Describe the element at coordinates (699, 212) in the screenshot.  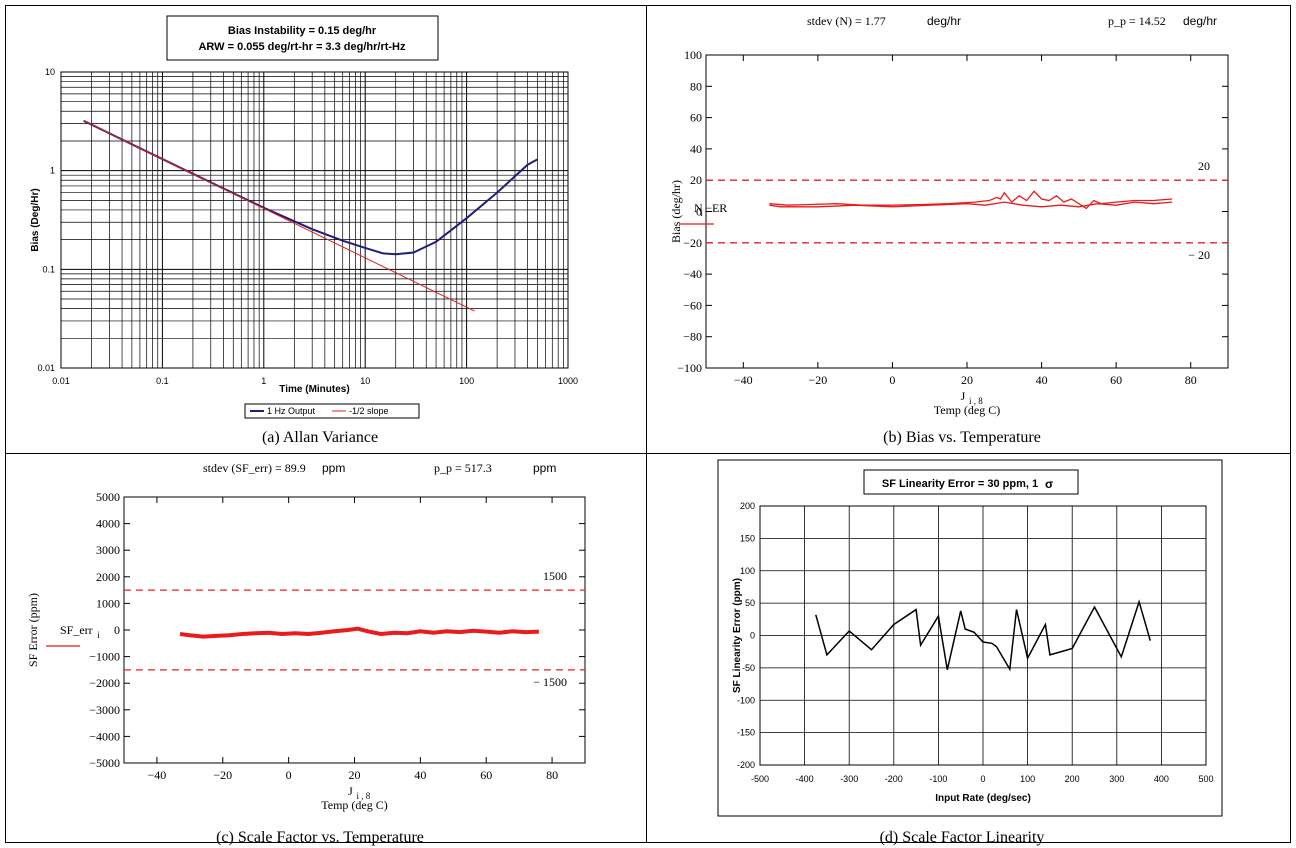
I see `bias-ytick-label: 0` at that location.